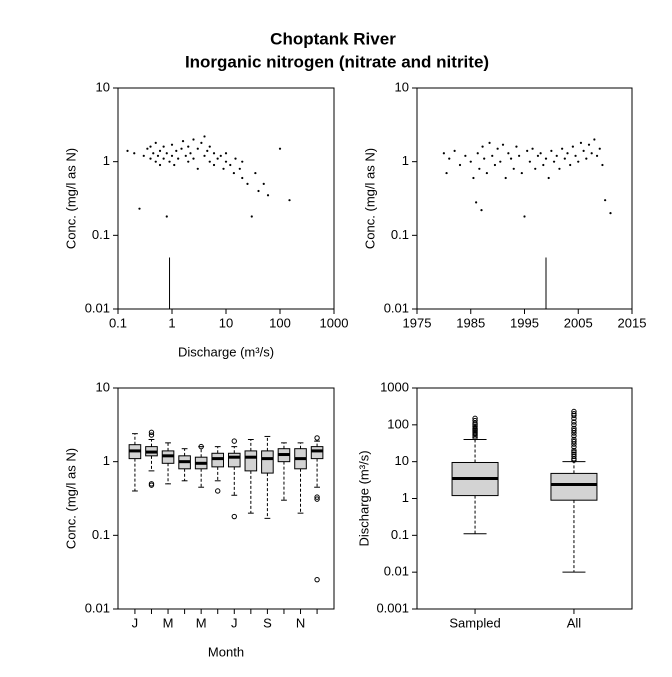 Image resolution: width=672 pixels, height=677 pixels. I want to click on x-tick-label: N, so click(300, 622).